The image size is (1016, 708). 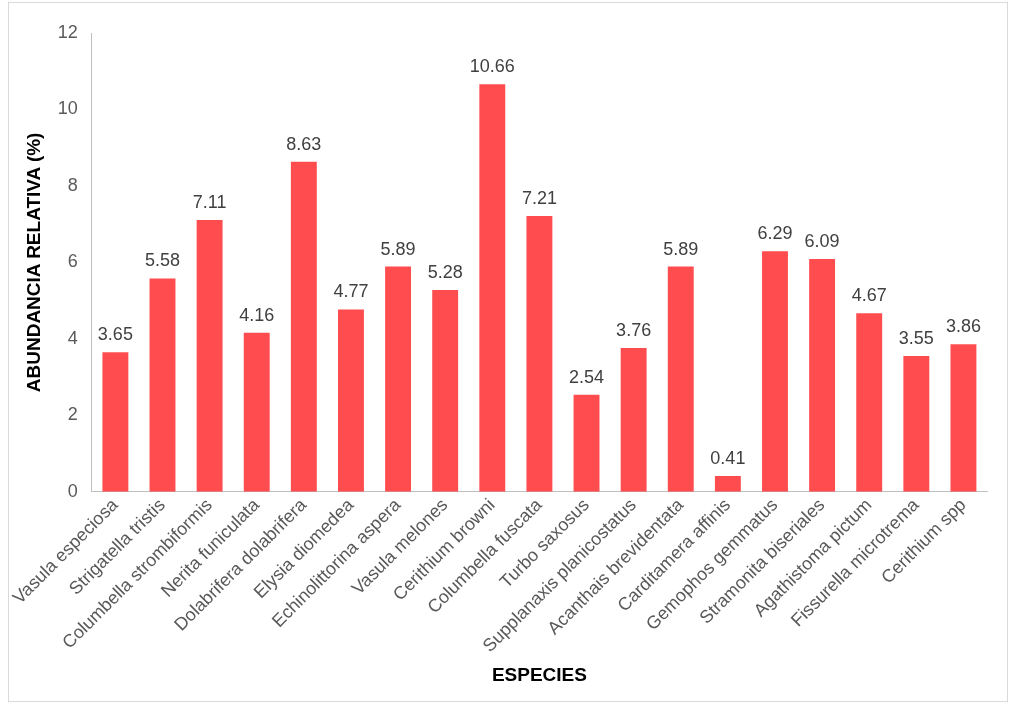 What do you see at coordinates (869, 295) in the screenshot?
I see `data-label: 4.67` at bounding box center [869, 295].